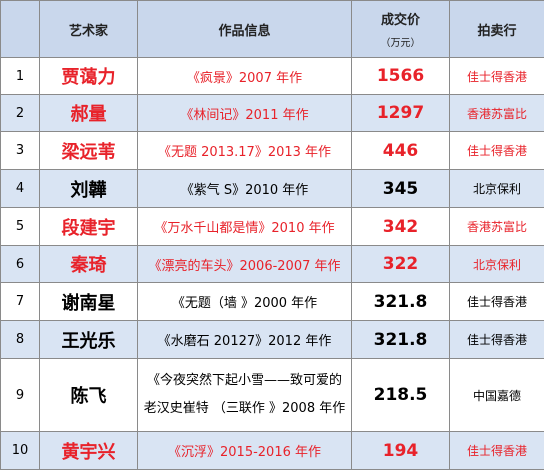 Image resolution: width=544 pixels, height=475 pixels. I want to click on row-work: 《今夜突然下起小雪——致可爱的老汉史崔特 （三联作 》2008 年作, so click(244, 395).